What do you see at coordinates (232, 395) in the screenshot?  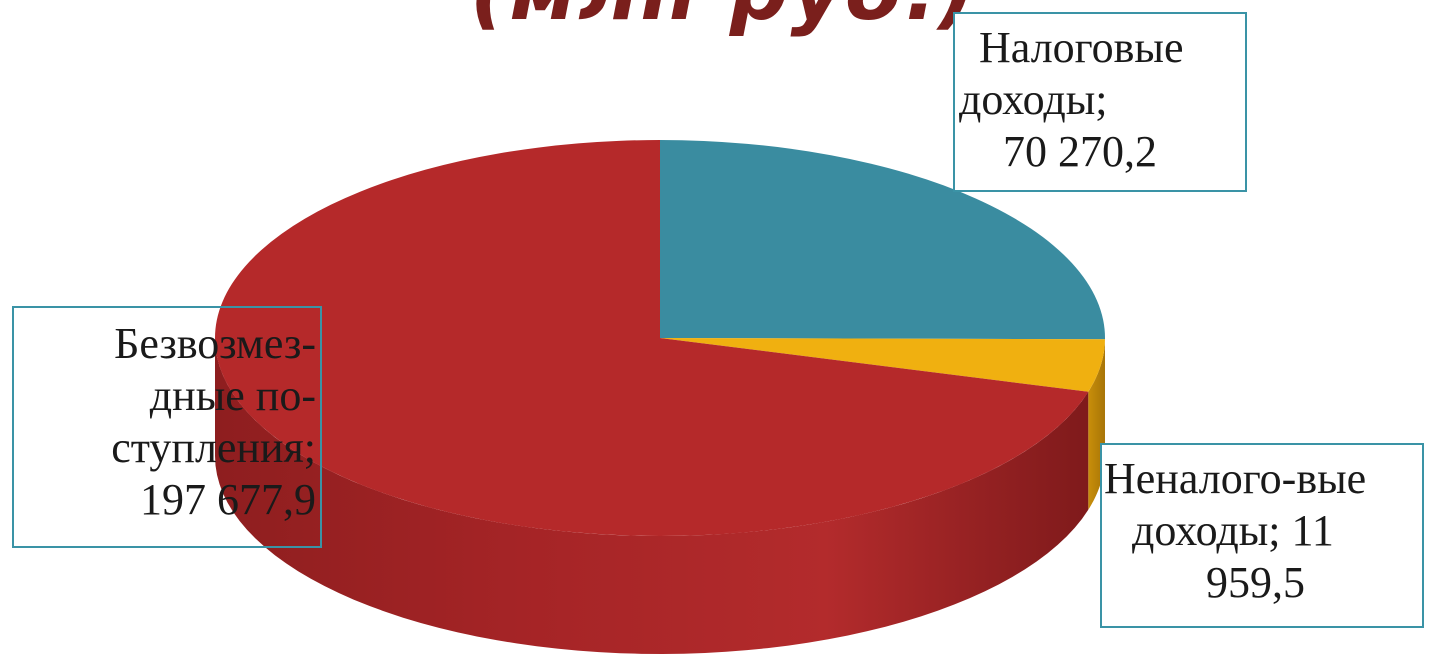 I see `data-label-line: дные по-` at bounding box center [232, 395].